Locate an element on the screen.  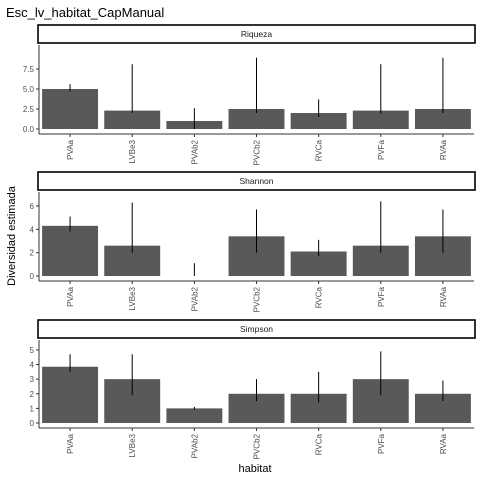
bar-PVFa is located at coordinates (380, 119).